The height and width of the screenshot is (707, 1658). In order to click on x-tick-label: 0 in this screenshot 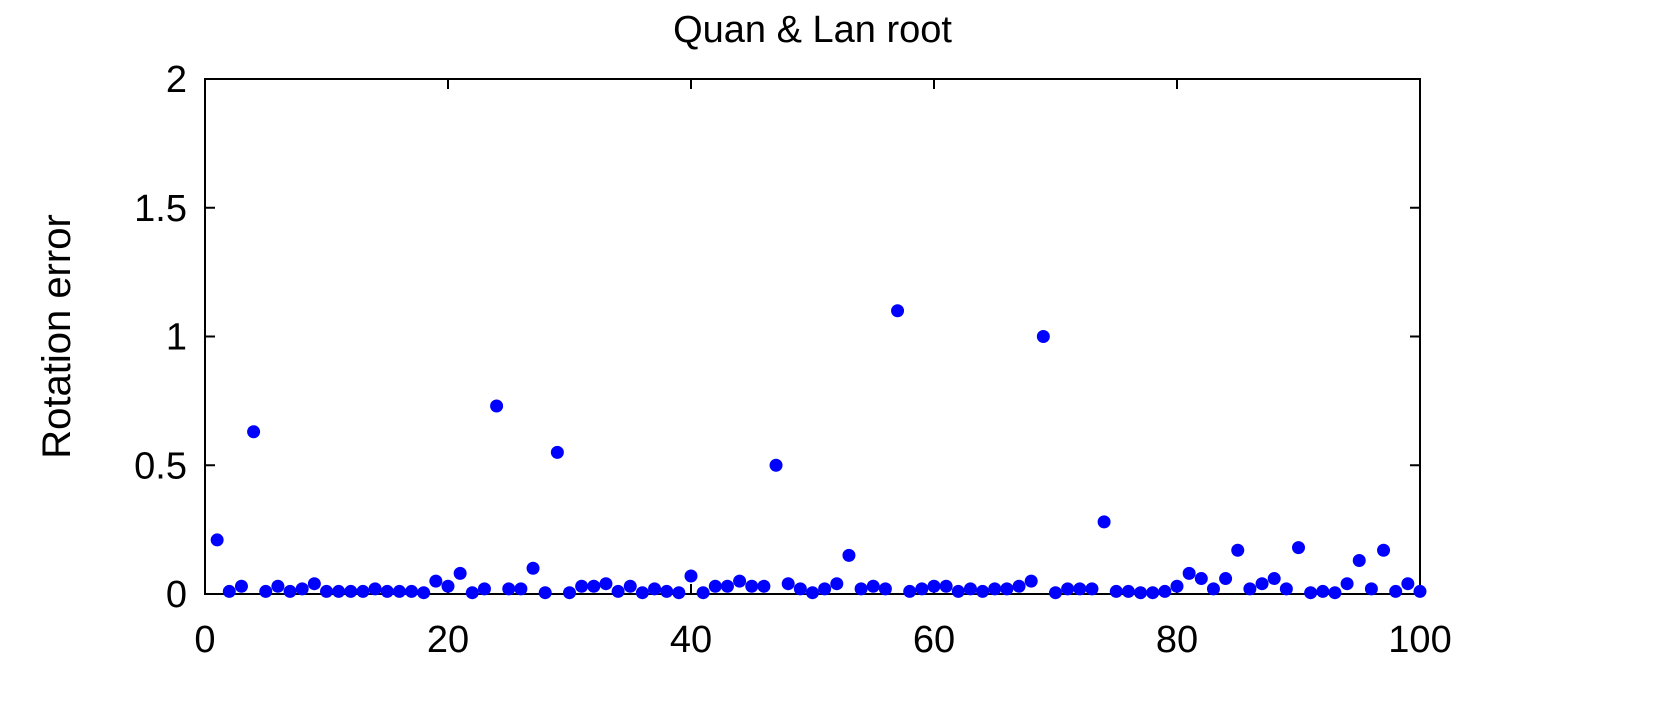, I will do `click(204, 640)`.